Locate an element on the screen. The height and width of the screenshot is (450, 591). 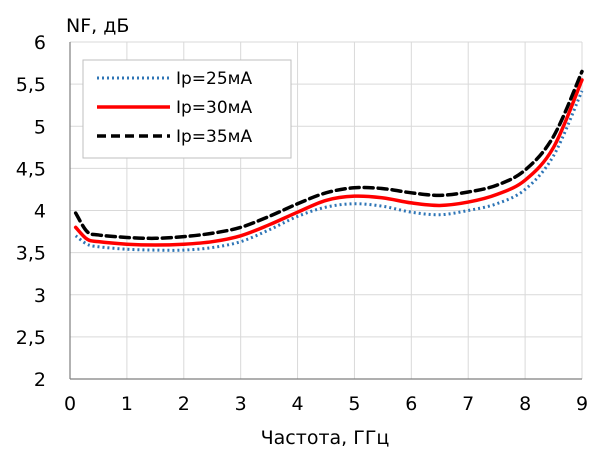
x-tick-label: 1 is located at coordinates (127, 404).